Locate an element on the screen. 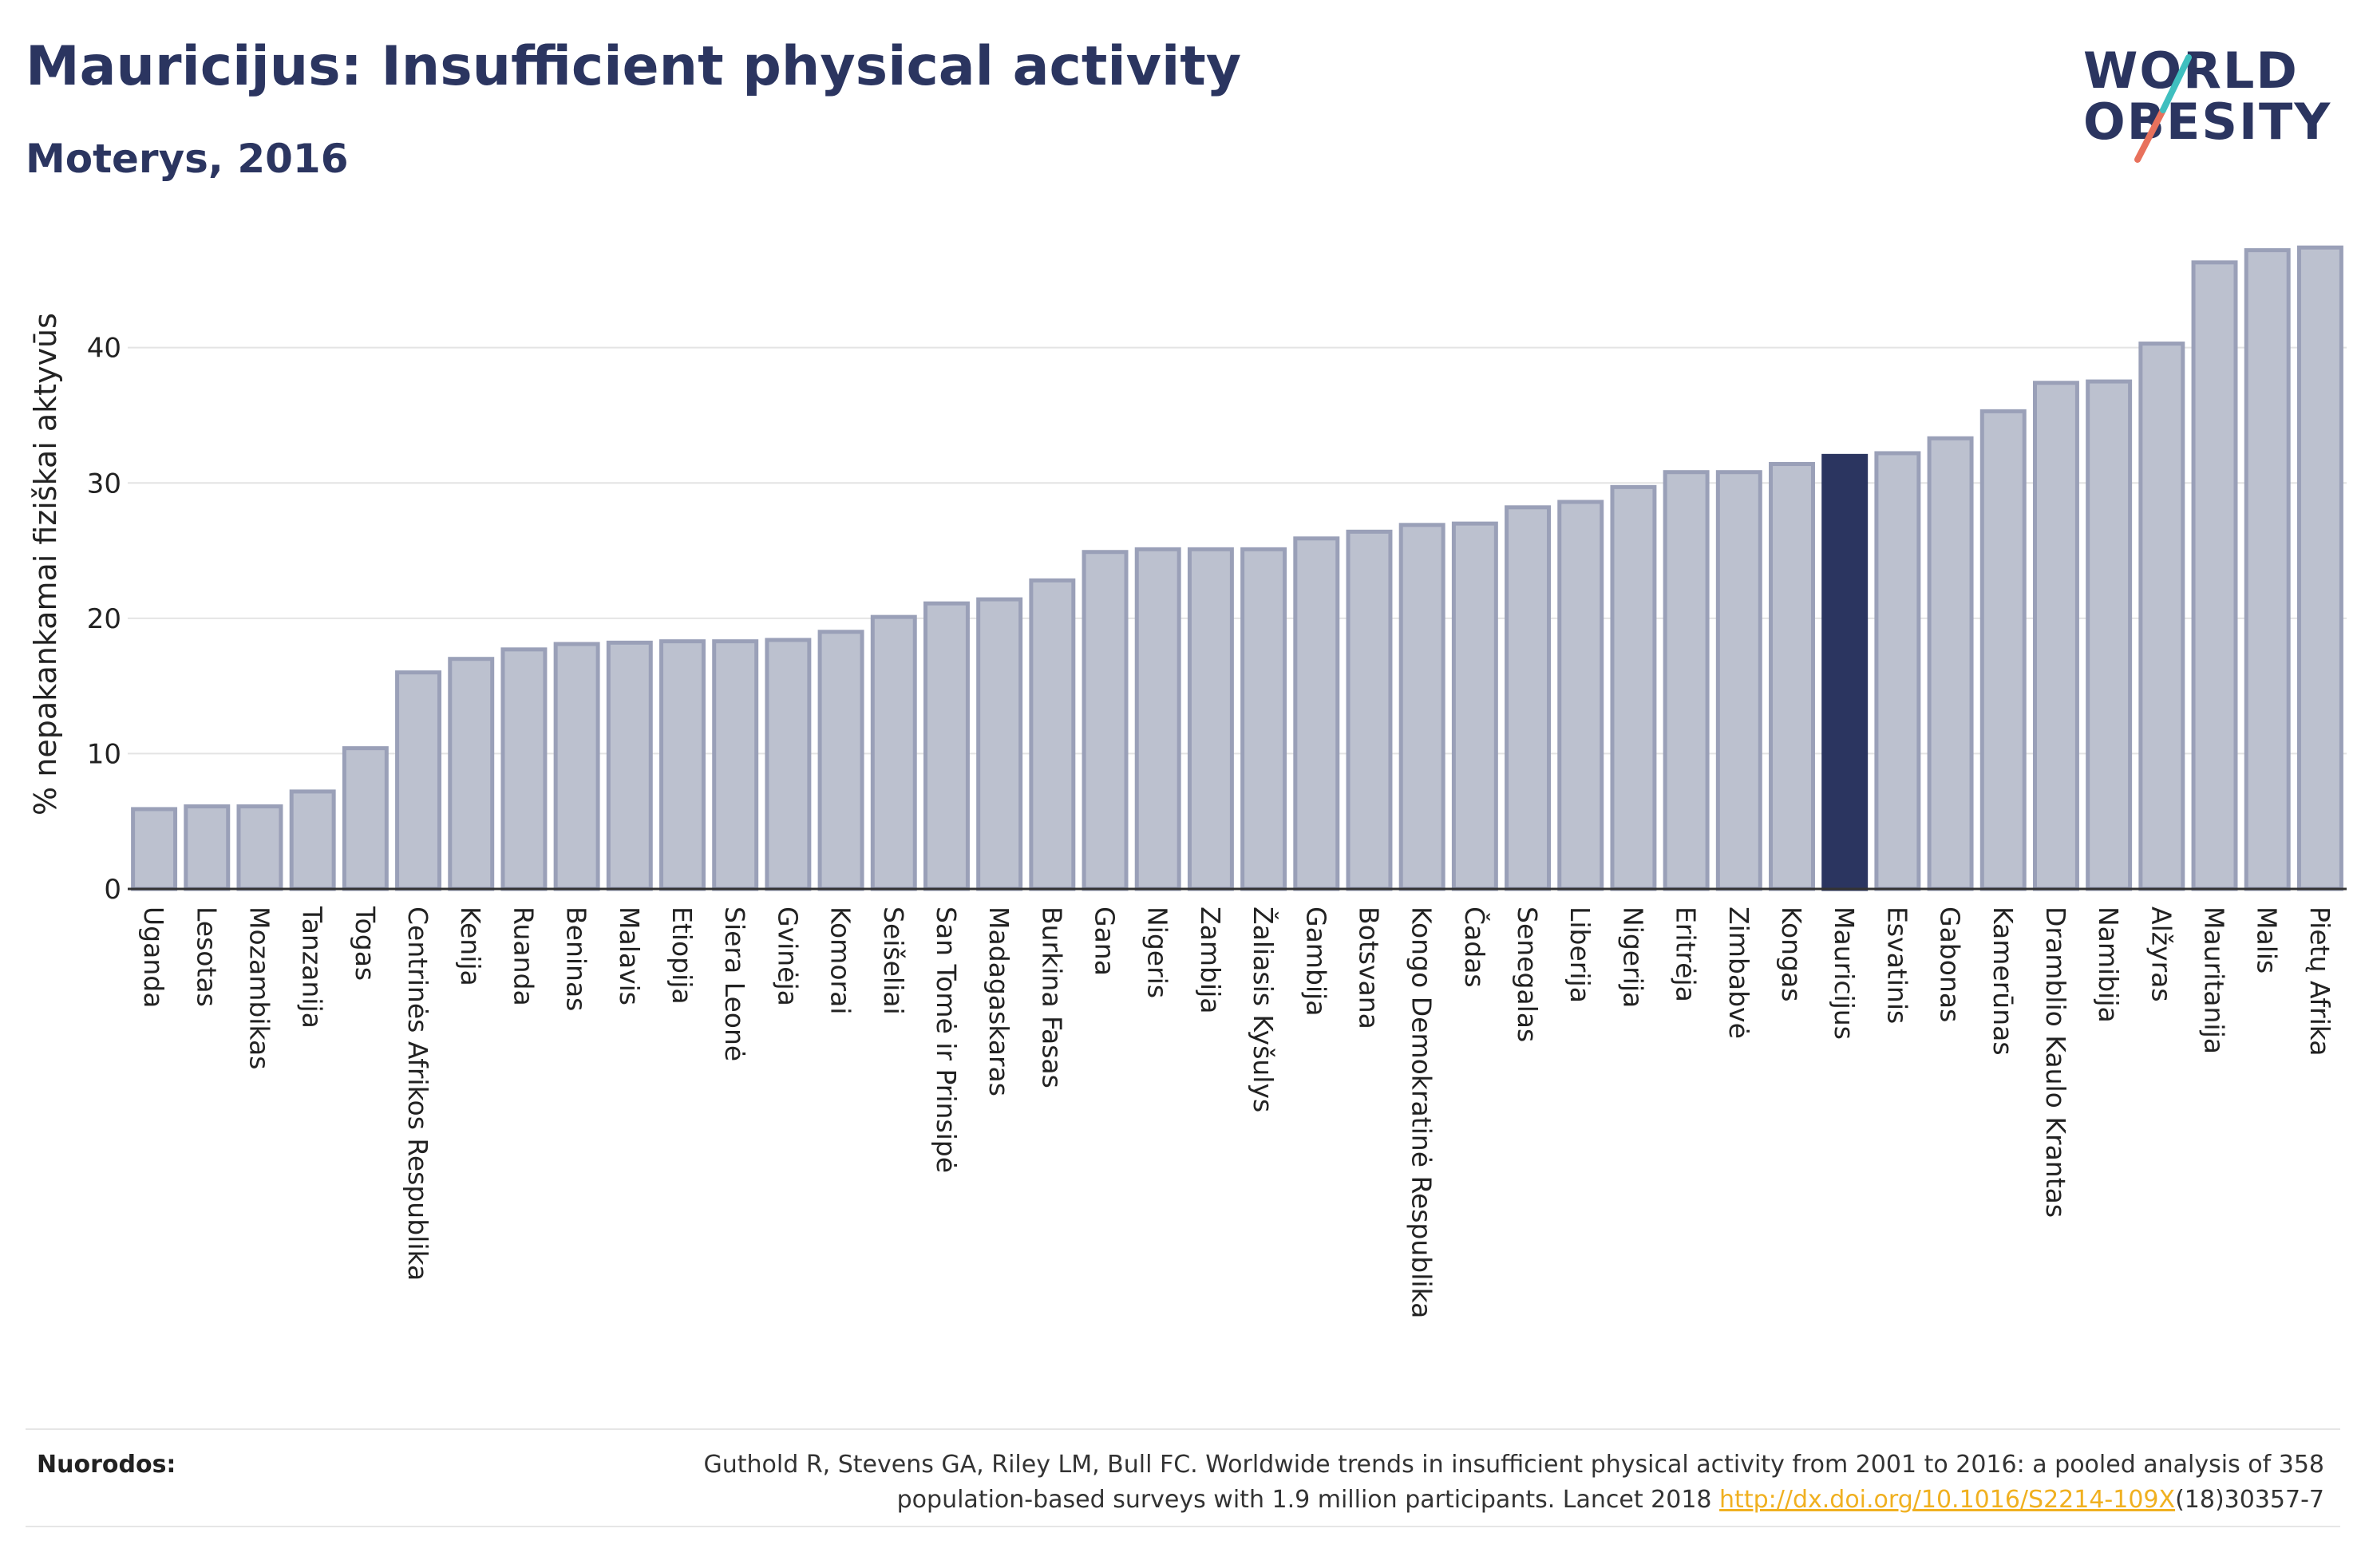 This screenshot has height=1568, width=2361. footer-divider-bottom is located at coordinates (1183, 1526).